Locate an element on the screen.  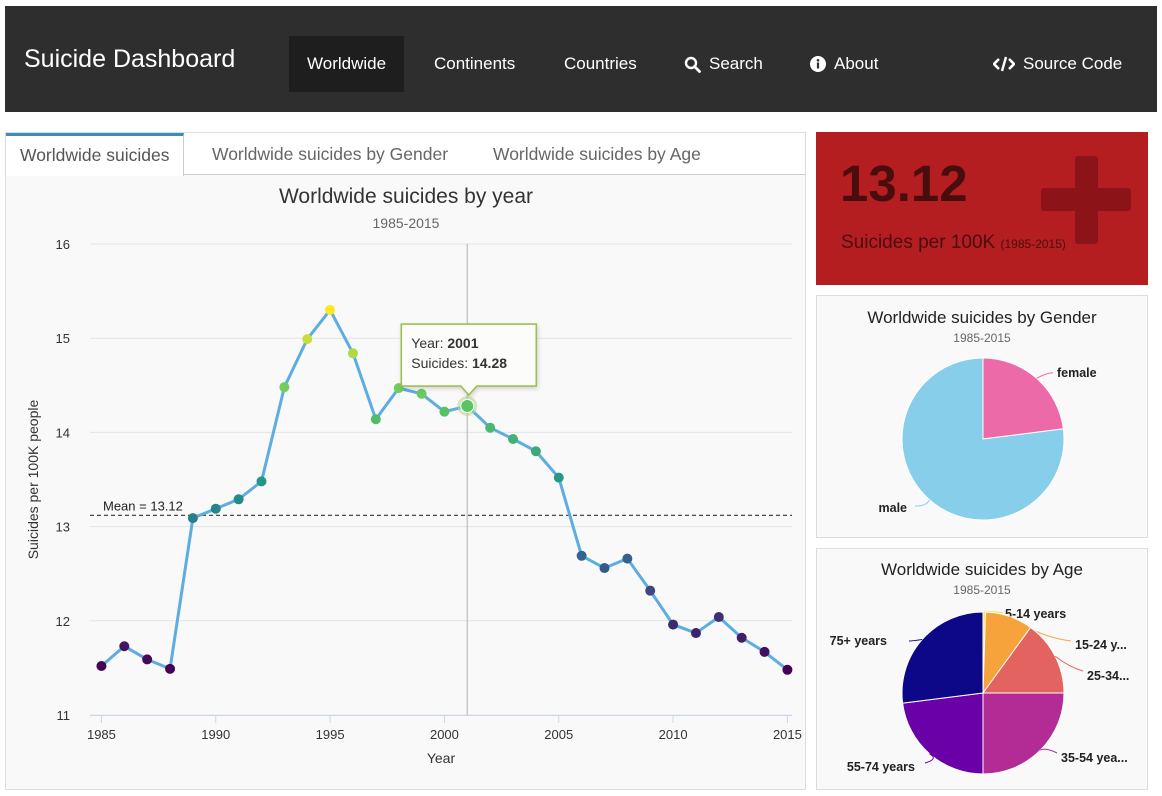
tooltip-year: Year: 2001 is located at coordinates (444, 343).